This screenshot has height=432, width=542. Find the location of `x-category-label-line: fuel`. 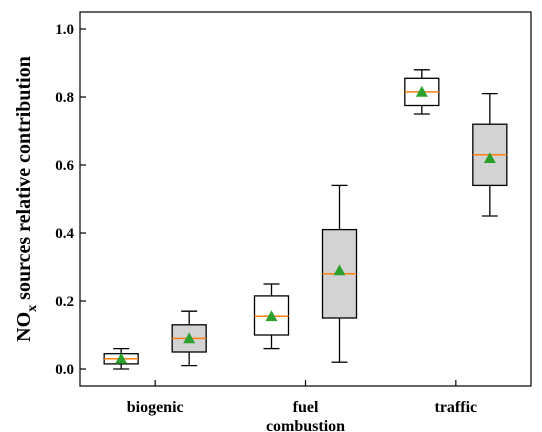

x-category-label-line: fuel is located at coordinates (306, 407).